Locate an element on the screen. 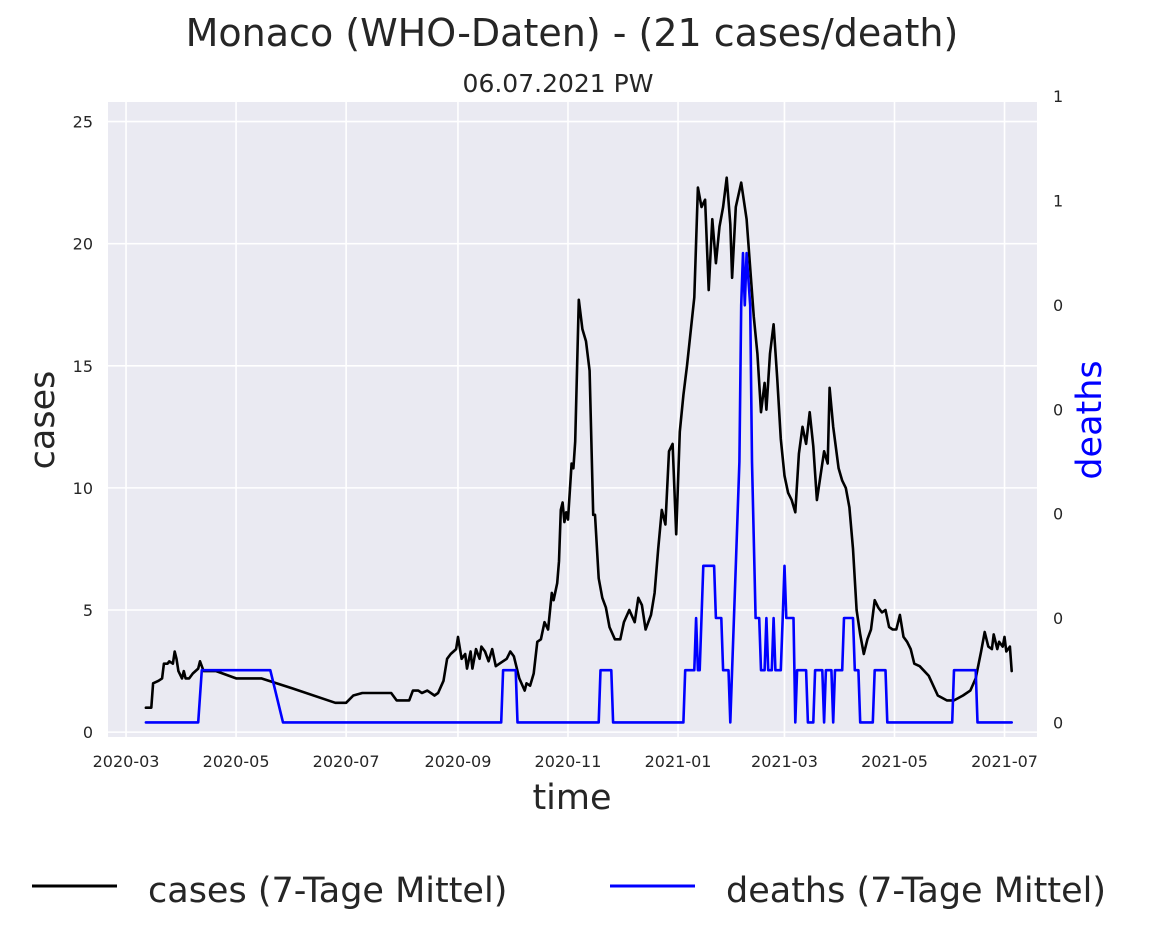  y-tick-label: 0 is located at coordinates (88, 732).